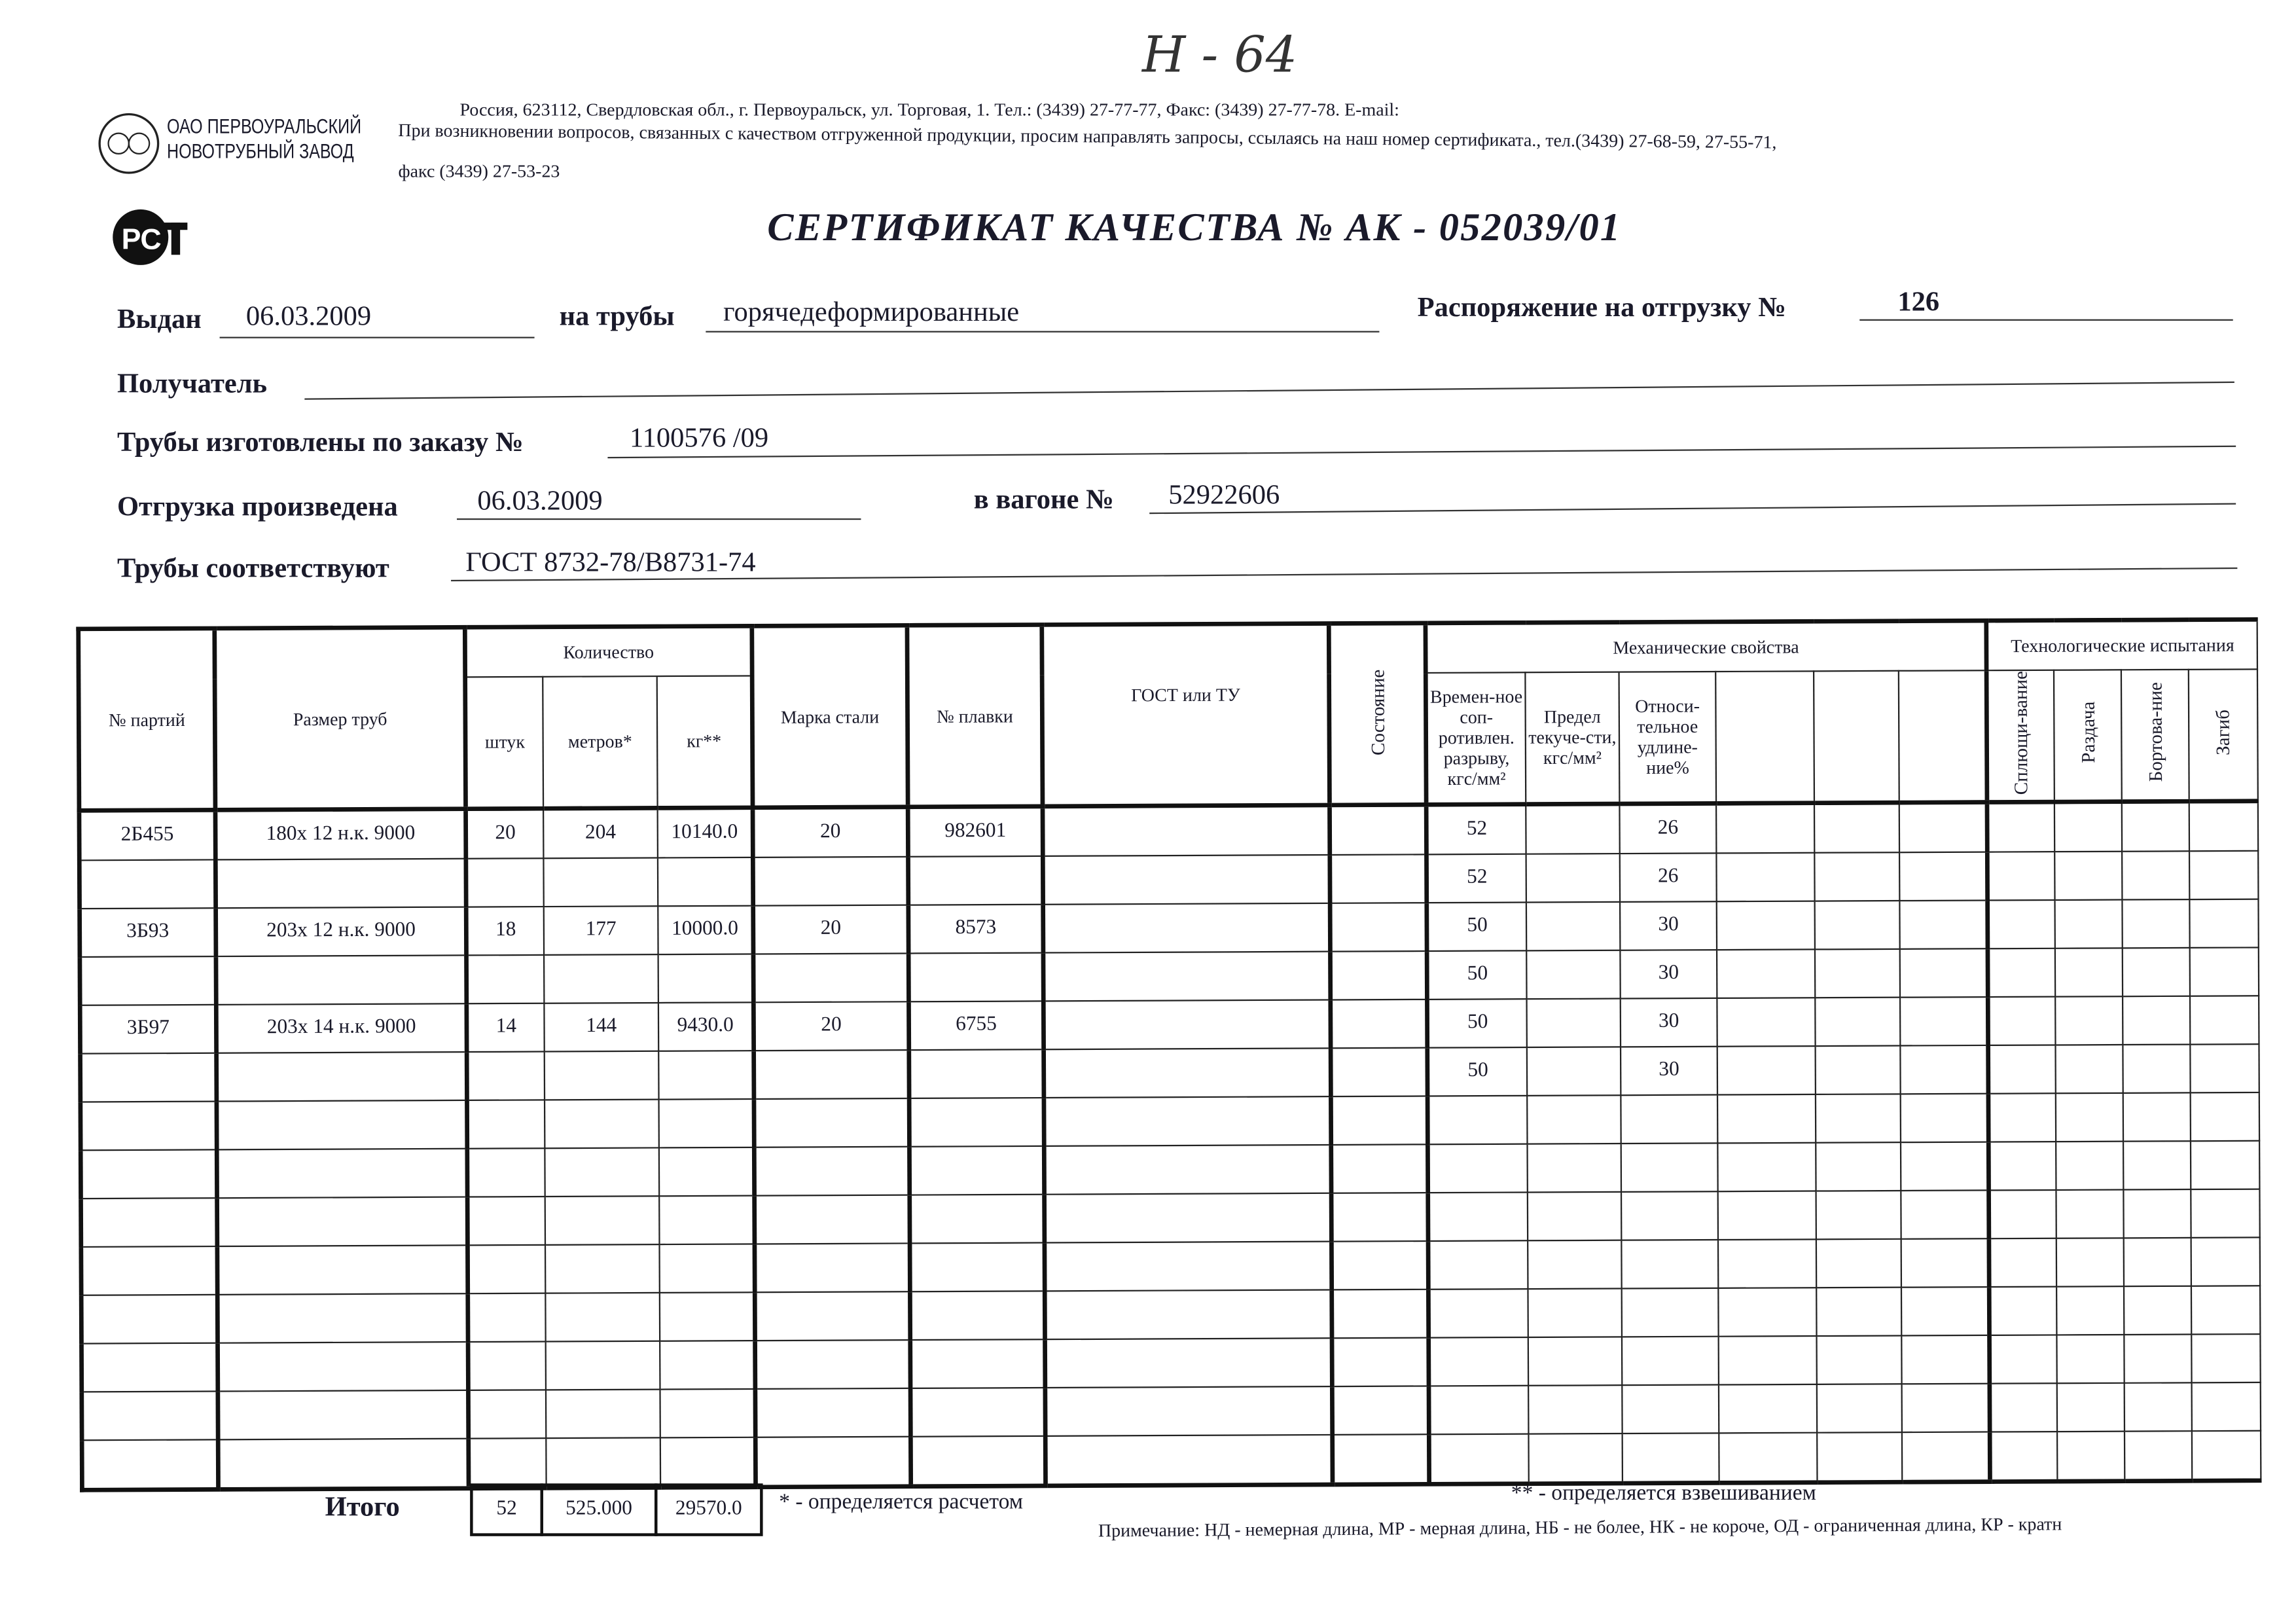  What do you see at coordinates (1171, 1460) in the screenshot?
I see `table-row` at bounding box center [1171, 1460].